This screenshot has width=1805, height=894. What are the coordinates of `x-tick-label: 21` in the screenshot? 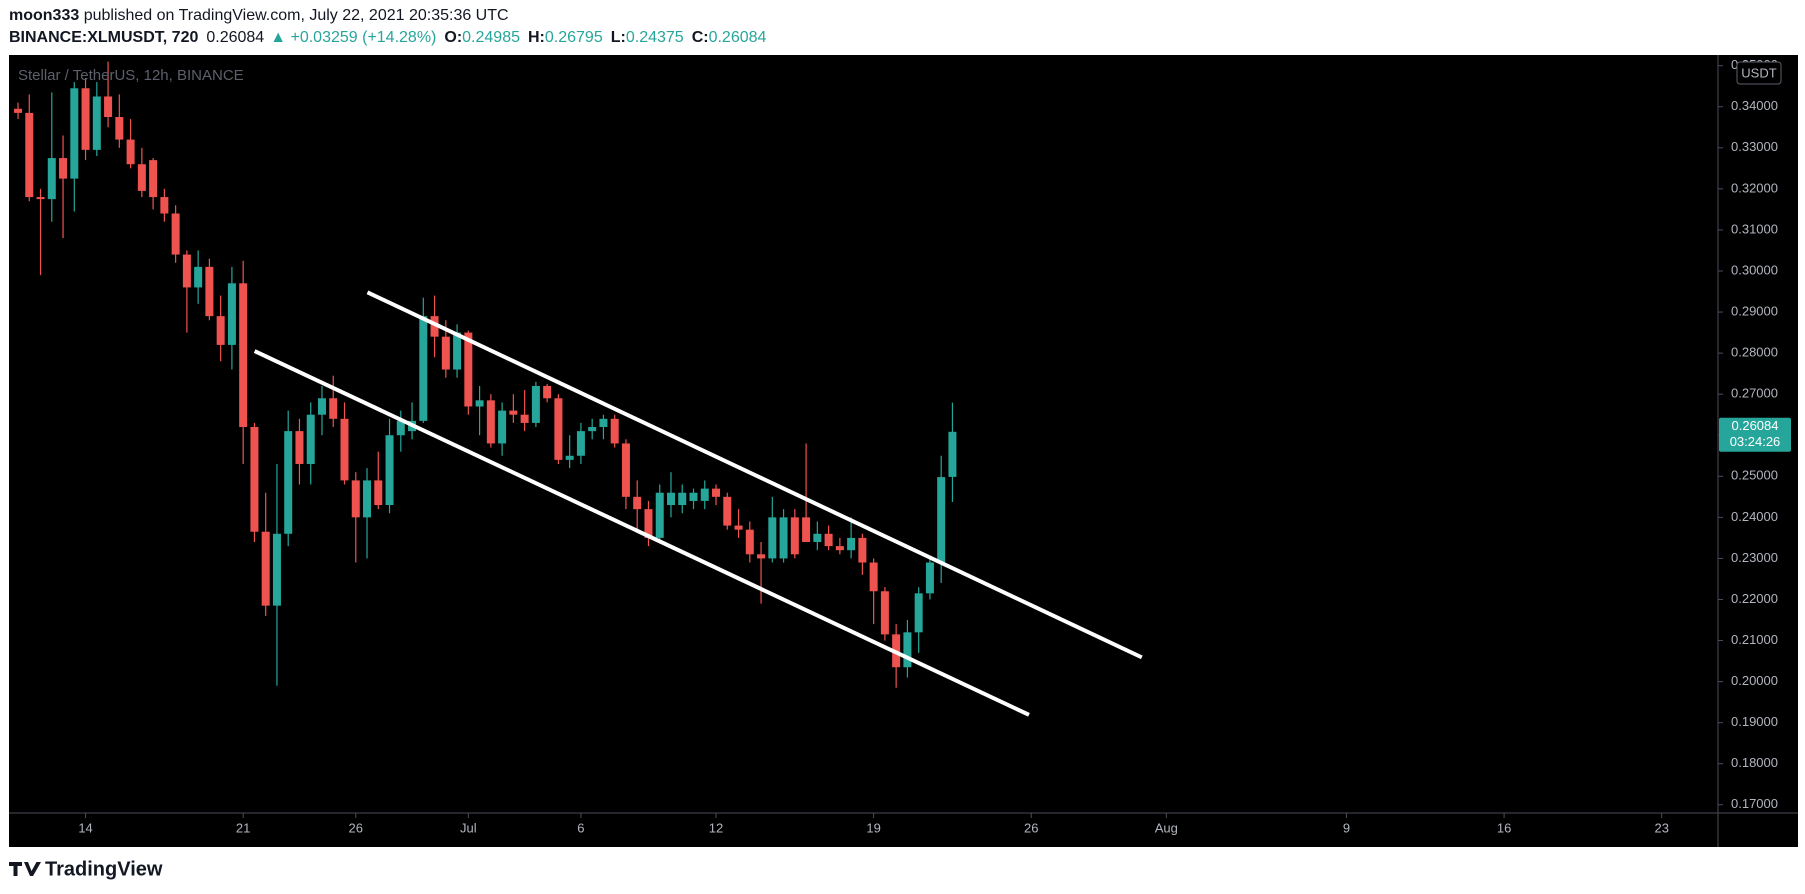 It's located at (243, 827).